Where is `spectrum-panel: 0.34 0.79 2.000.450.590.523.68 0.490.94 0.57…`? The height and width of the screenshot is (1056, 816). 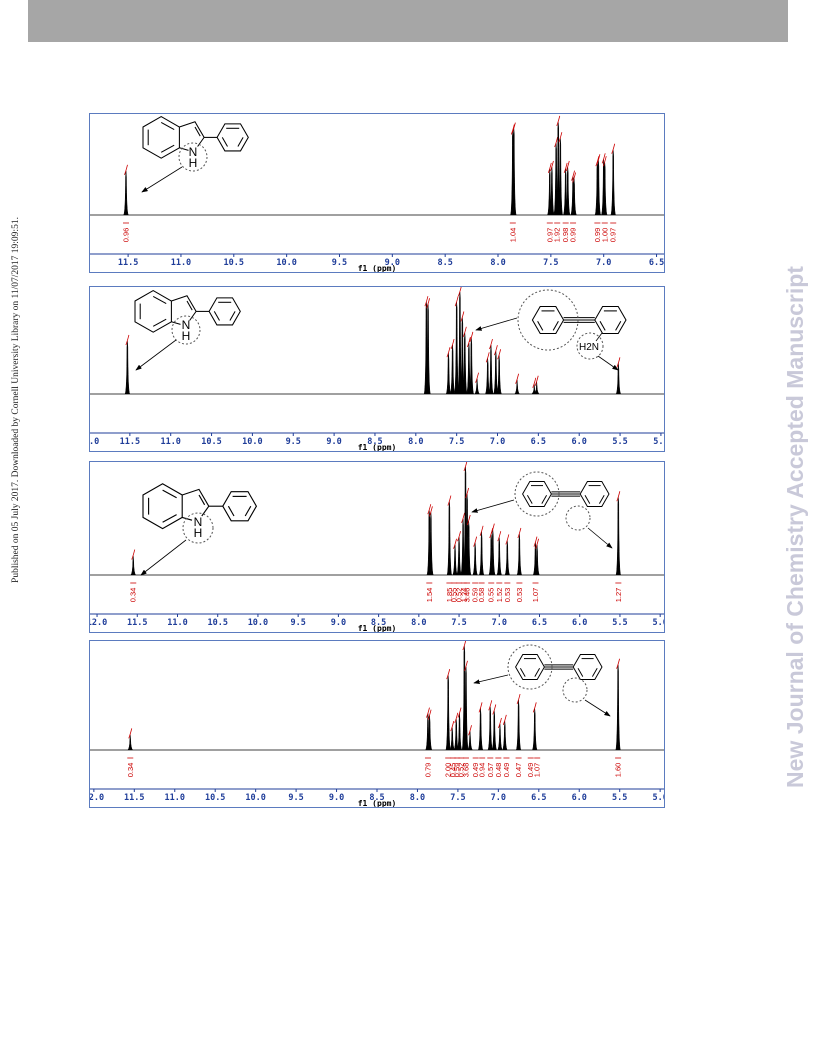
spectrum-panel: 0.34 0.79 2.000.450.590.523.68 0.490.94 0.57… is located at coordinates (375, 724).